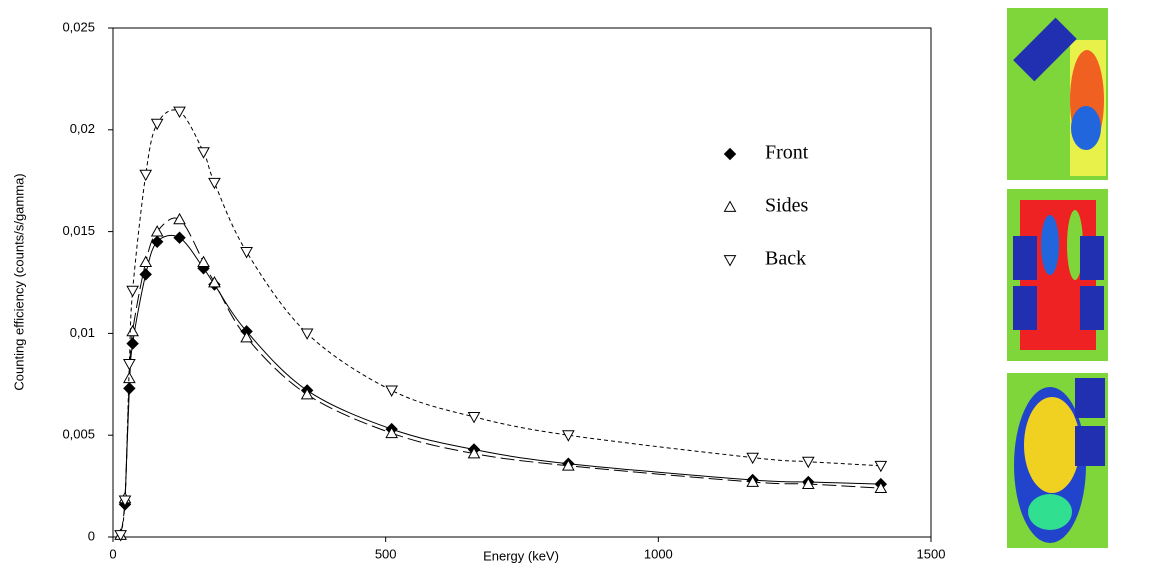 This screenshot has height=567, width=1164. Describe the element at coordinates (18, 281) in the screenshot. I see `y-axis-label: Counting efficiency (counts/s/gamma)` at that location.